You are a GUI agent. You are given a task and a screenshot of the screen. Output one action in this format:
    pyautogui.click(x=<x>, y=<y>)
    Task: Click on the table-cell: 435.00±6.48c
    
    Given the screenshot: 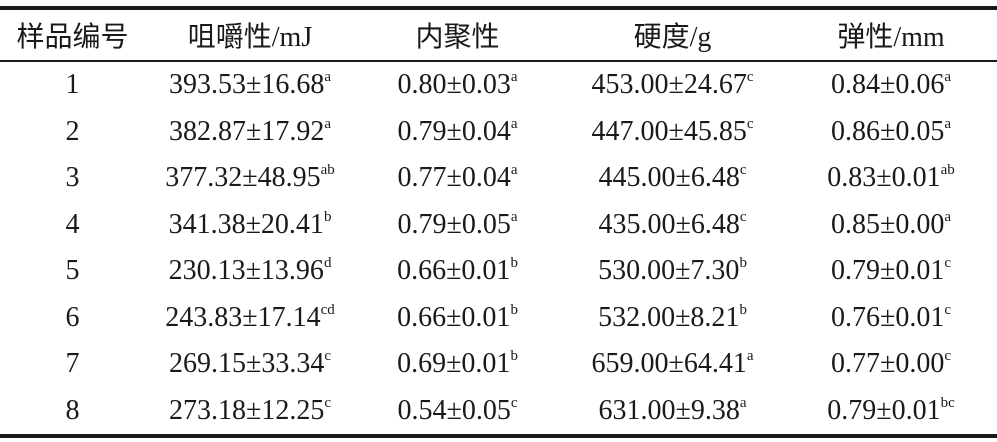 What is the action you would take?
    pyautogui.click(x=672, y=225)
    